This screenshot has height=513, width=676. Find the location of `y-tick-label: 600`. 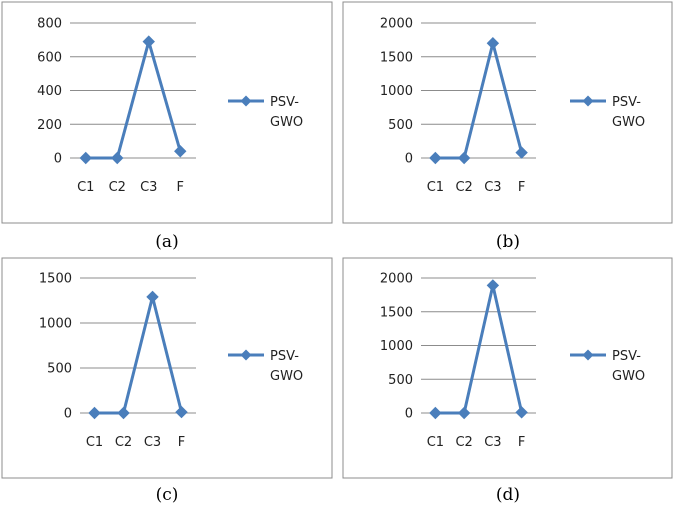

y-tick-label: 600 is located at coordinates (49, 57).